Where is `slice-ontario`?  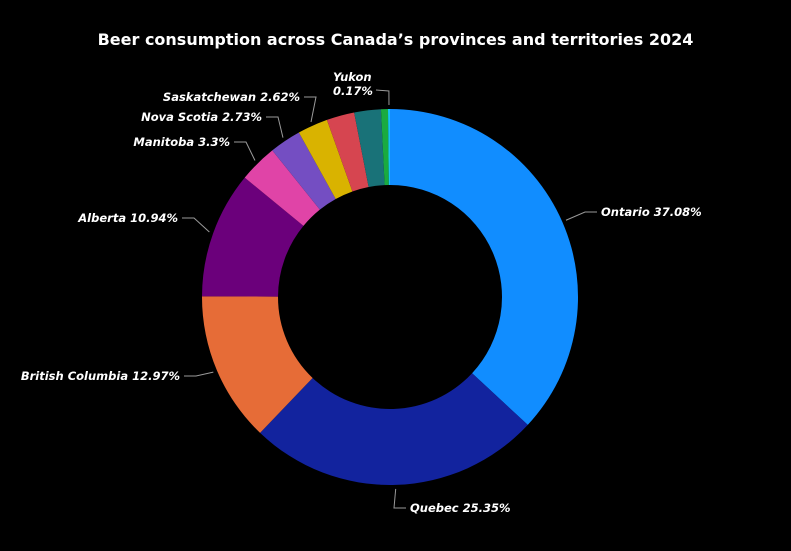
slice-ontario is located at coordinates (484, 267).